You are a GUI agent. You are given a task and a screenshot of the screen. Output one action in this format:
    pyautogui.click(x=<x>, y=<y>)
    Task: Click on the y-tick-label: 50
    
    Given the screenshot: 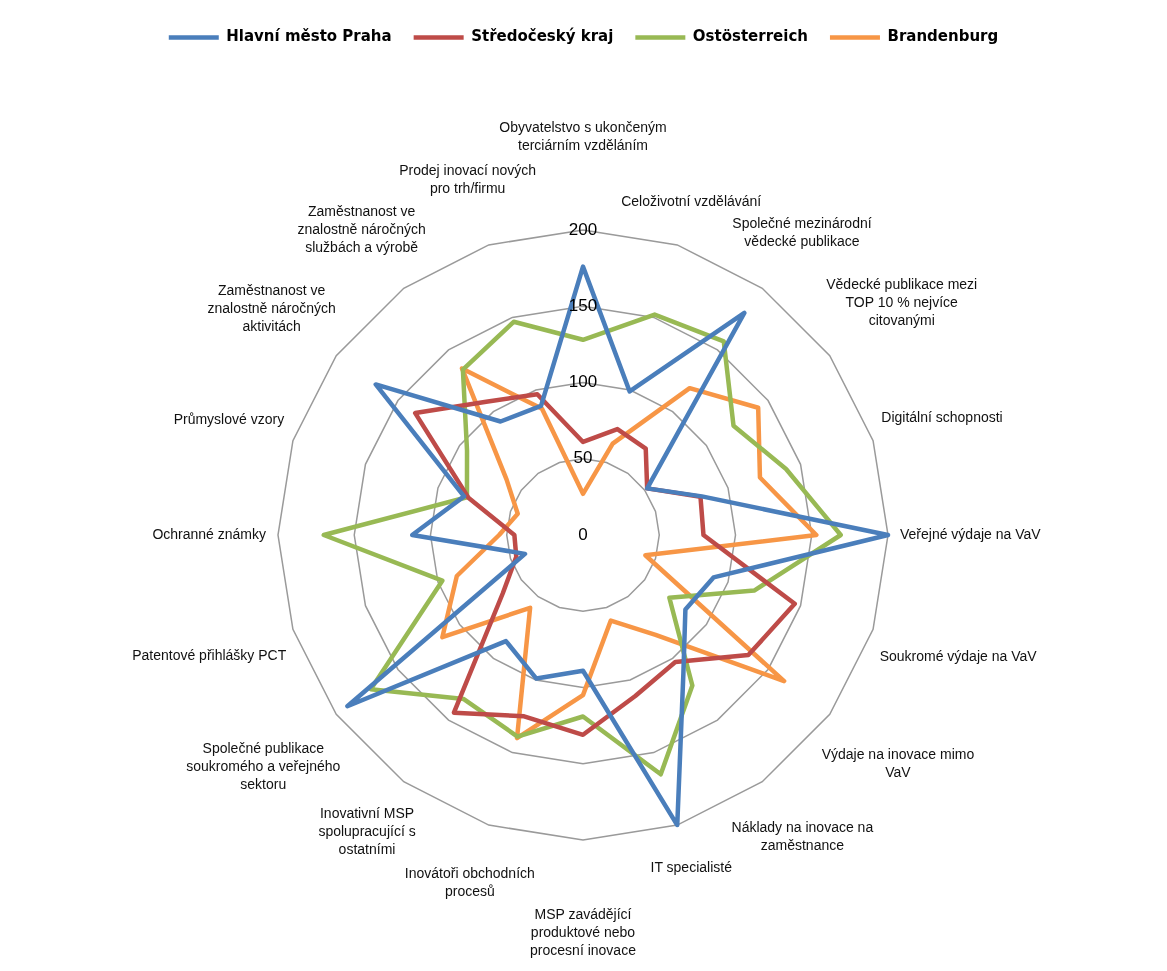 What is the action you would take?
    pyautogui.click(x=583, y=458)
    